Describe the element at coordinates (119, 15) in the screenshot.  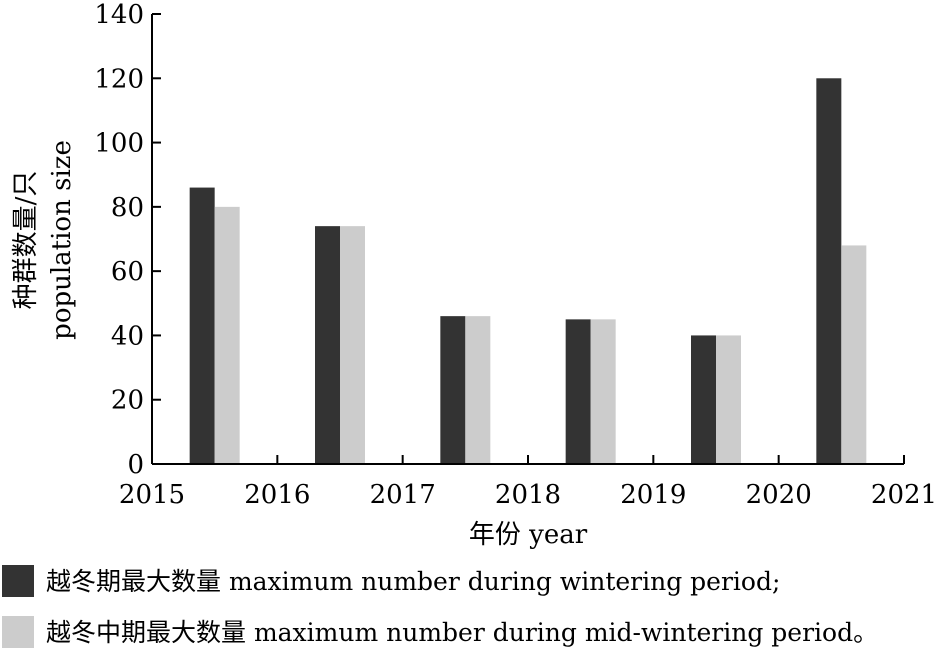
I see `y-tick-label: 140` at that location.